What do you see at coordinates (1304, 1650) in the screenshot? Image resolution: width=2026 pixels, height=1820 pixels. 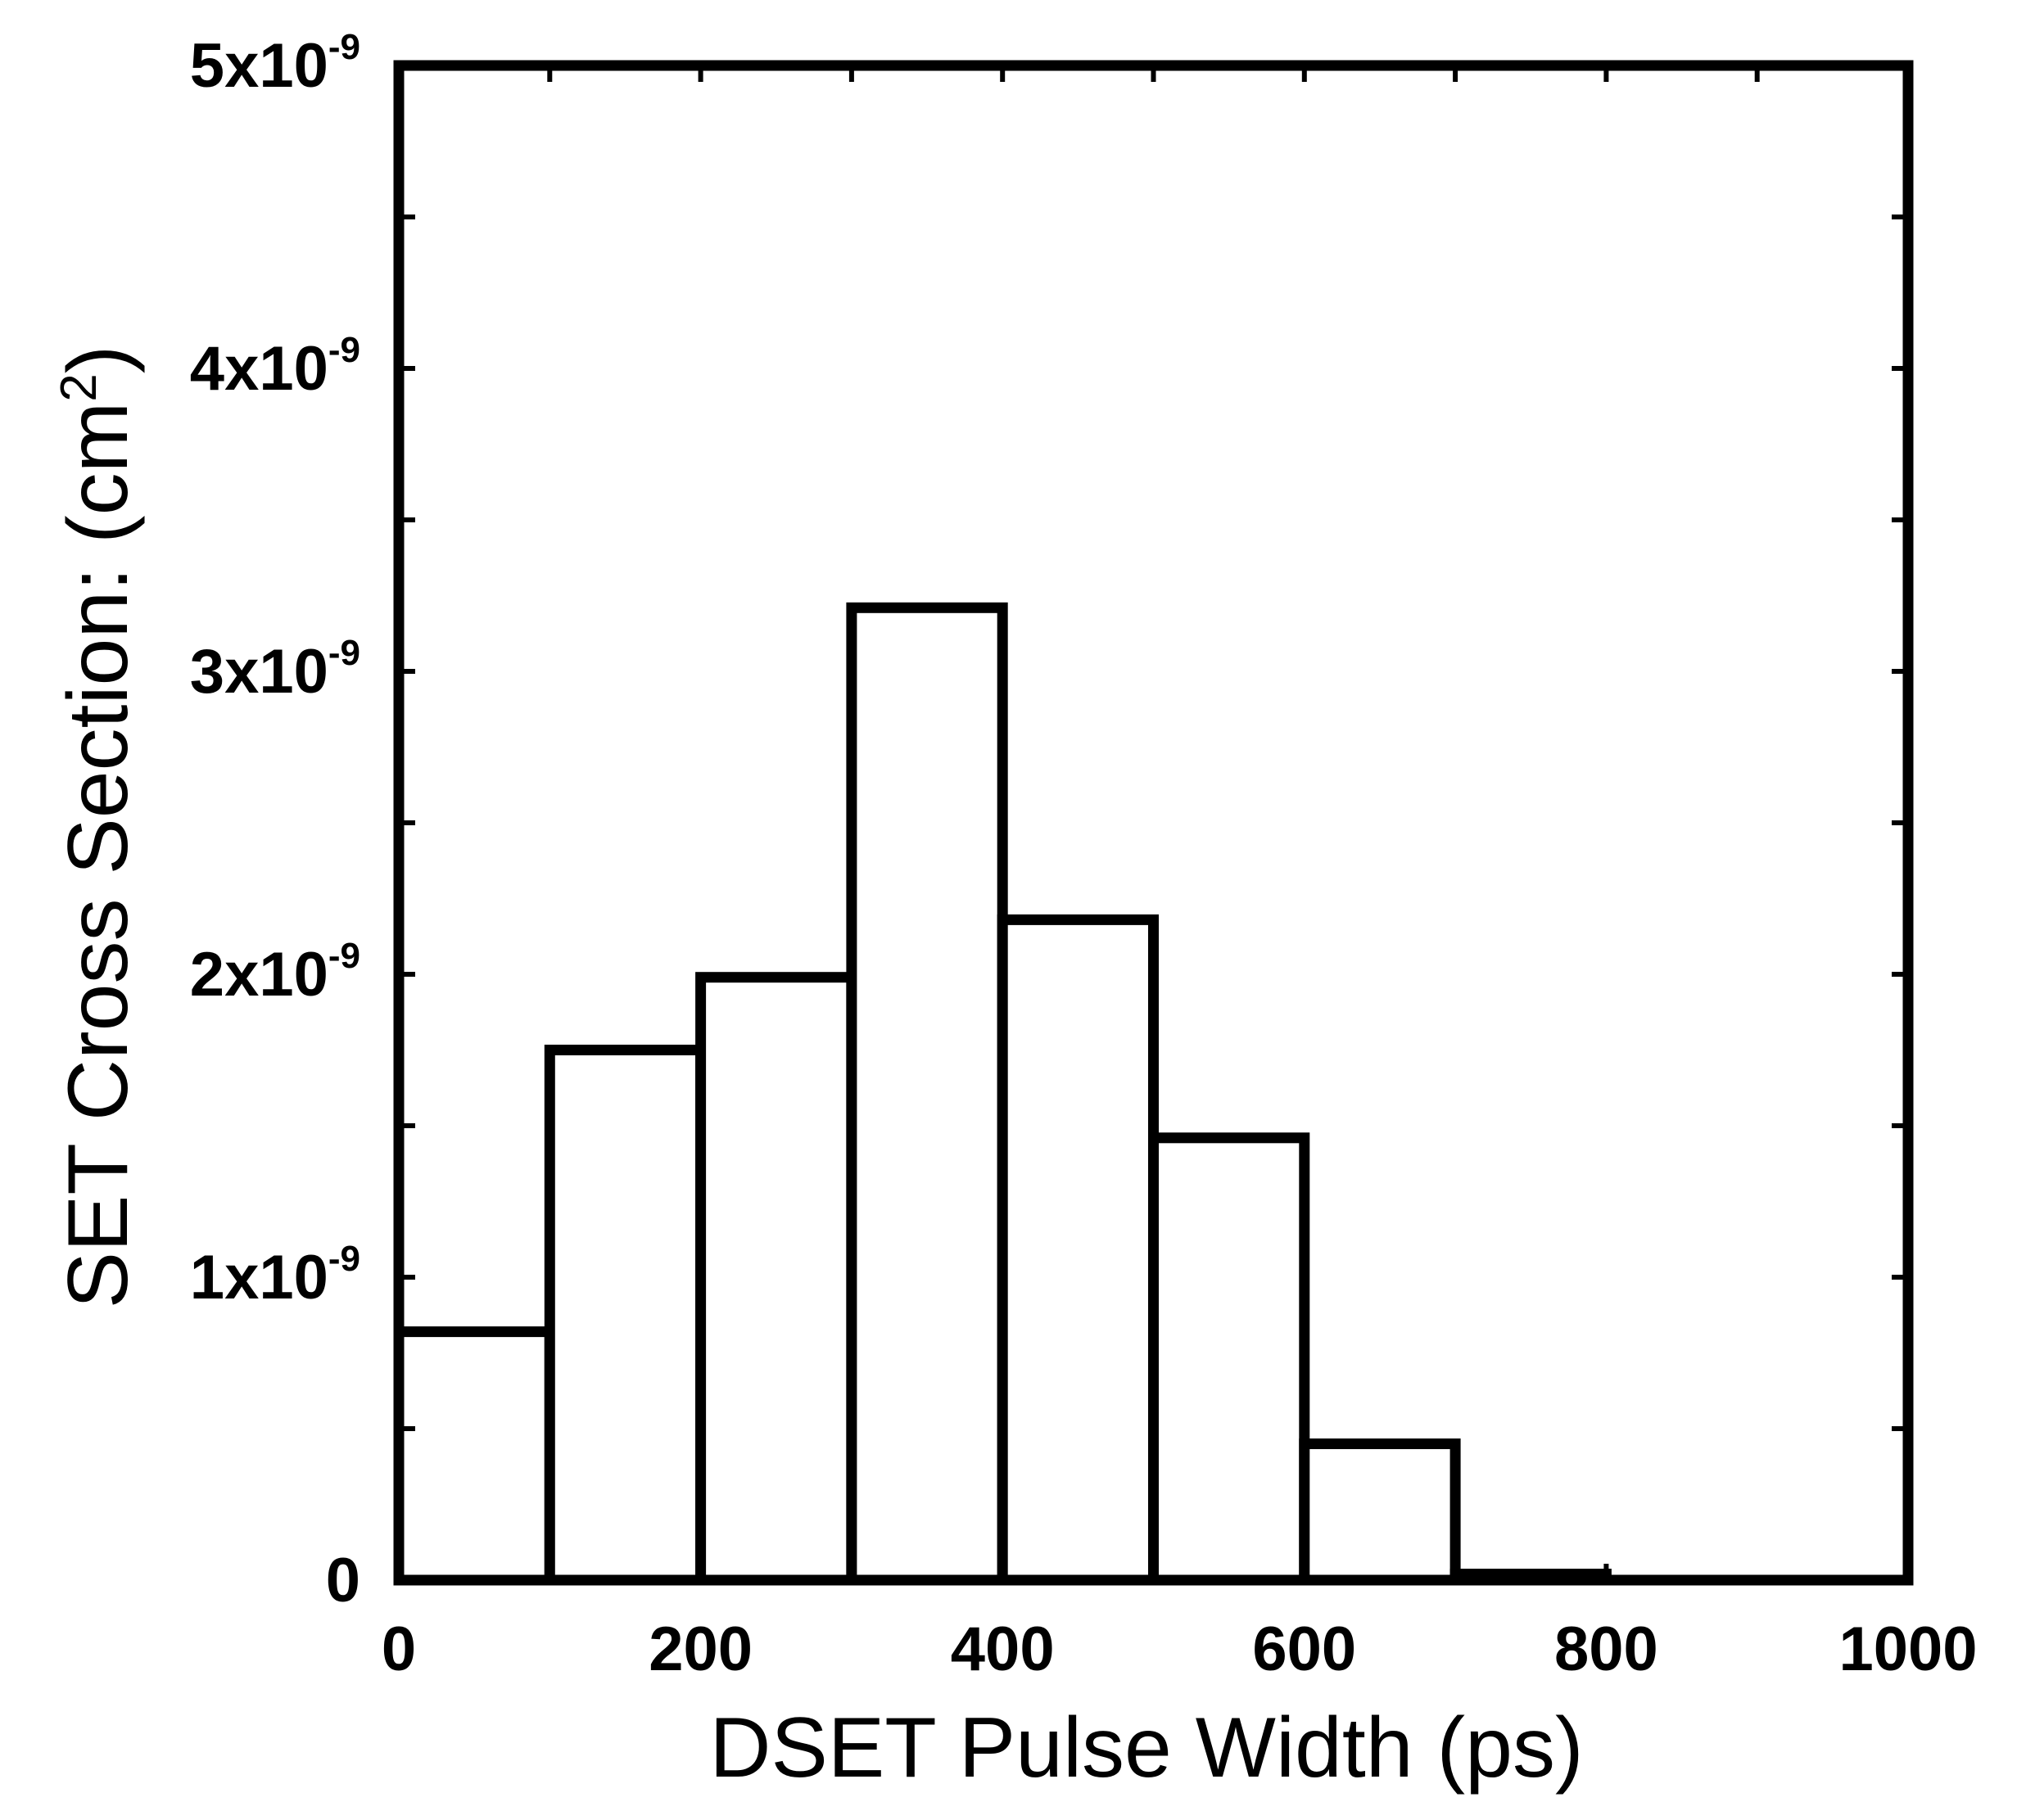 I see `x-tick-label: 600` at bounding box center [1304, 1650].